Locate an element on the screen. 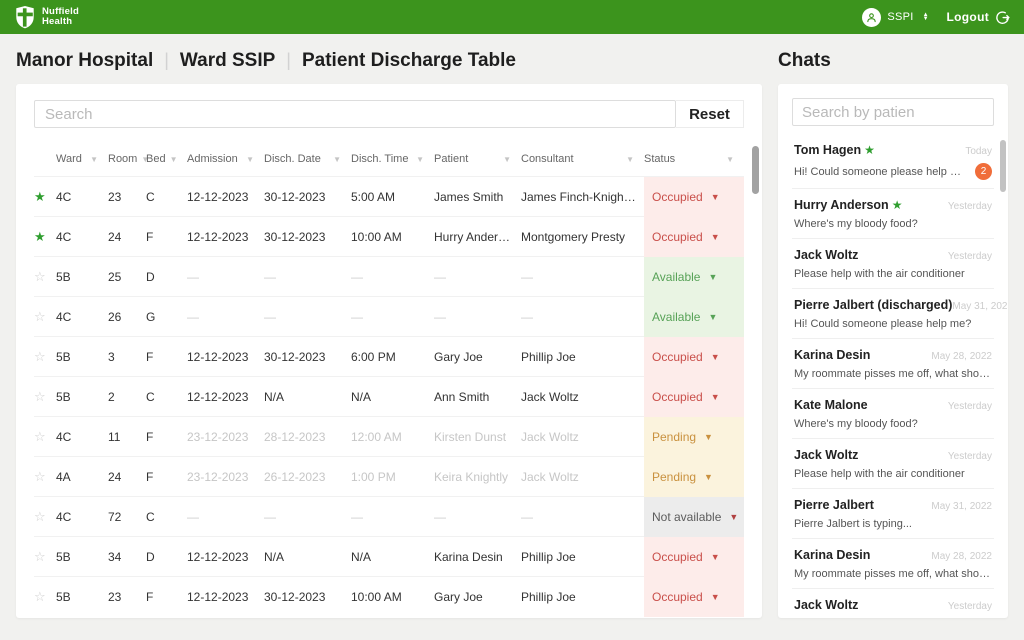 The height and width of the screenshot is (640, 1024). cell-disch-date: N/A is located at coordinates (274, 397).